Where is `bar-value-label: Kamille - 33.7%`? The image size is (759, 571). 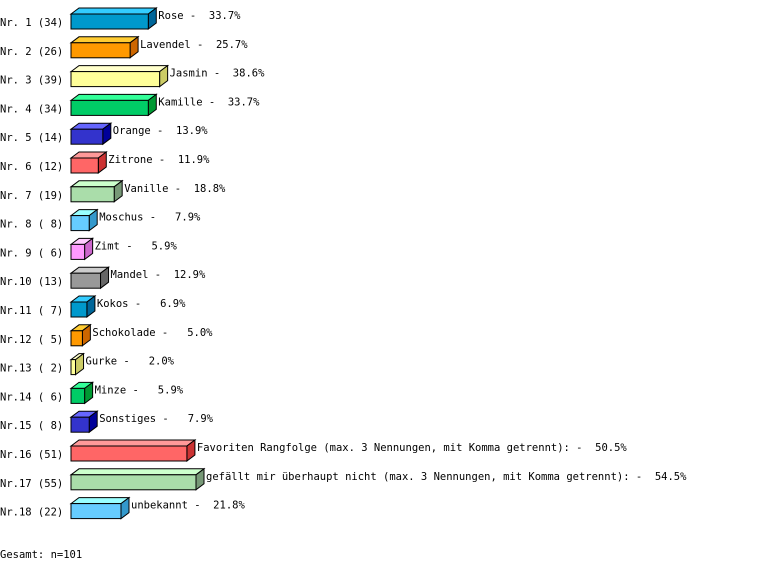
bar-value-label: Kamille - 33.7% is located at coordinates (209, 102).